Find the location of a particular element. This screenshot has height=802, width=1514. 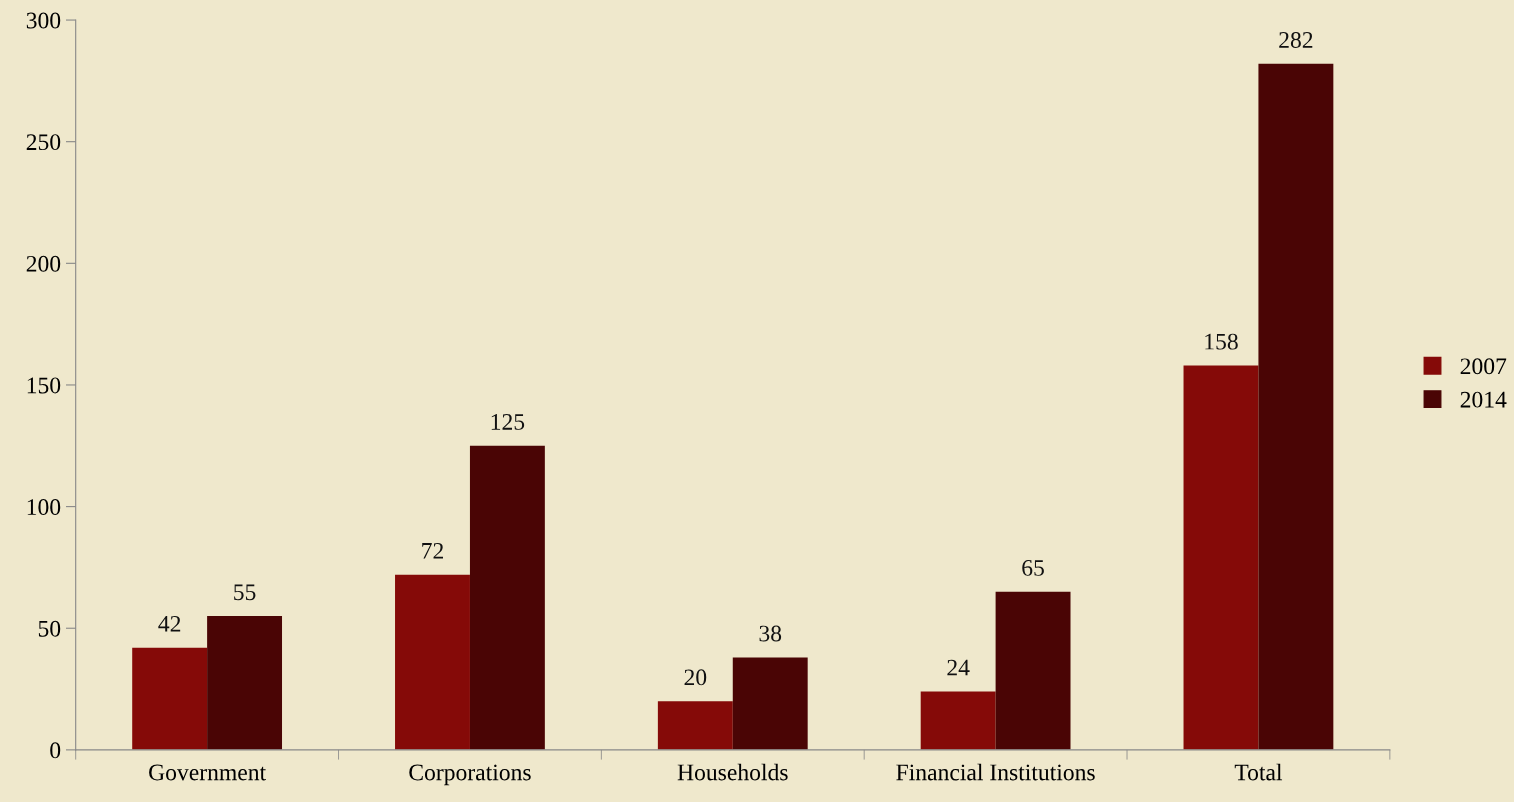

data-label: 20 is located at coordinates (695, 677).